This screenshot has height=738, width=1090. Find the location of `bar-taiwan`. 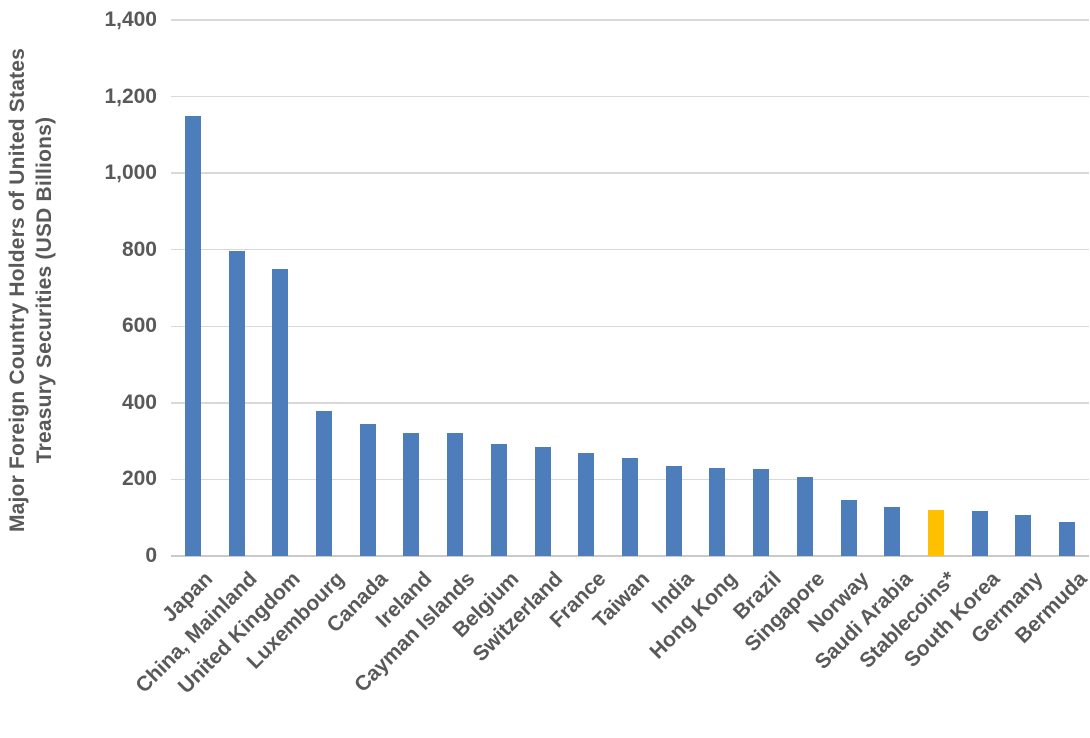

bar-taiwan is located at coordinates (630, 506).